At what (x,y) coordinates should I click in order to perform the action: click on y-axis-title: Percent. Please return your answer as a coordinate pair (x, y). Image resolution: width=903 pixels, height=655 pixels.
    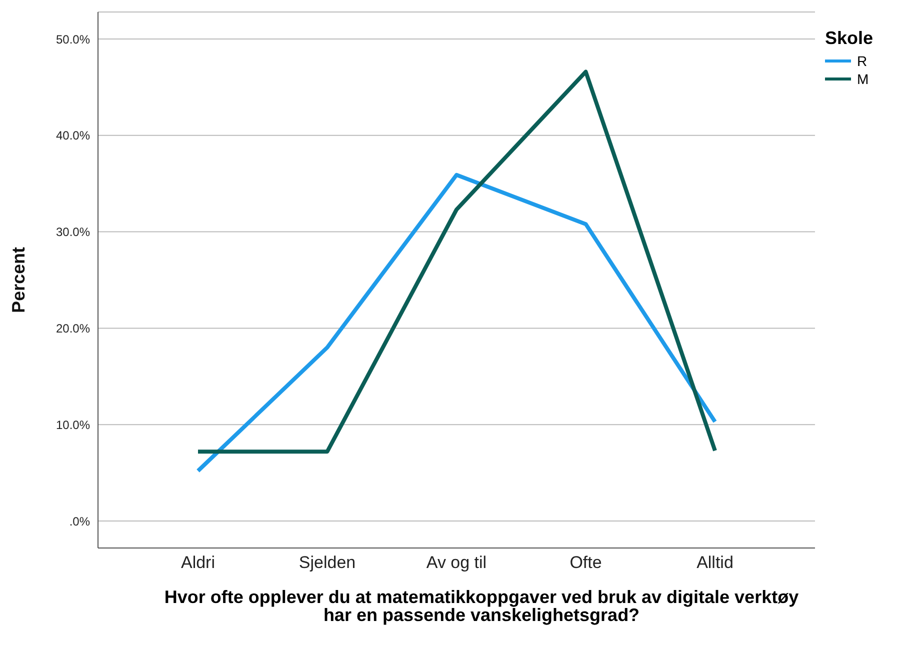
    Looking at the image, I should click on (18, 280).